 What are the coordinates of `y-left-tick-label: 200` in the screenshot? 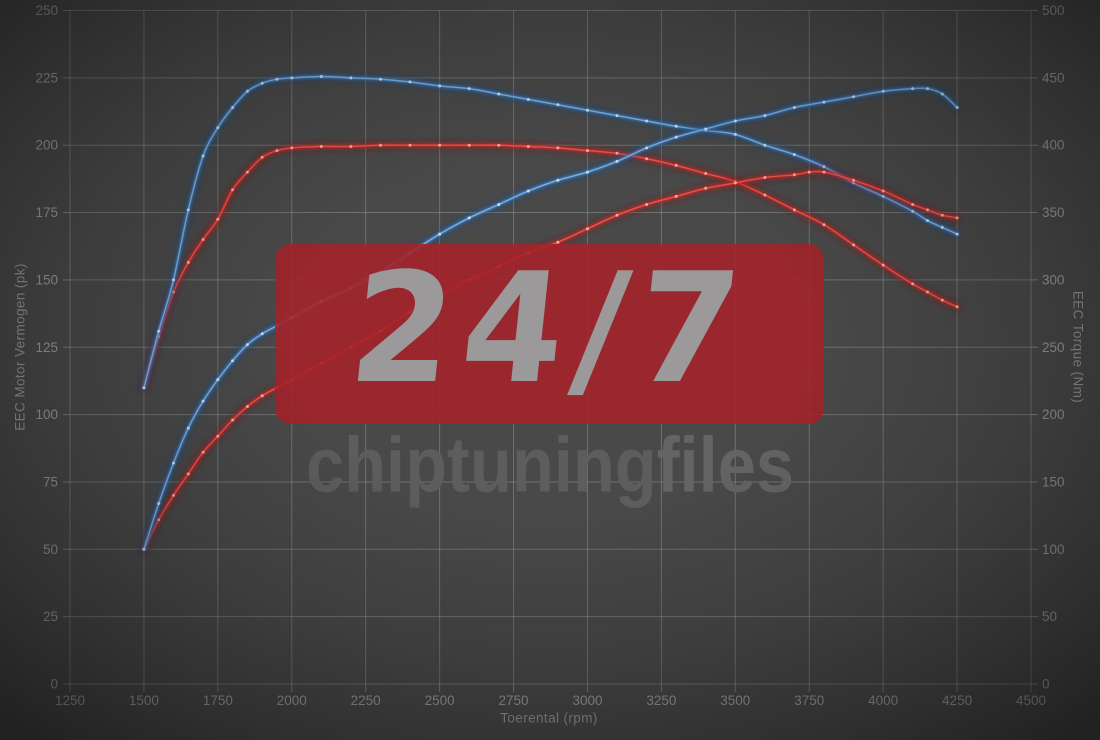 It's located at (46, 145).